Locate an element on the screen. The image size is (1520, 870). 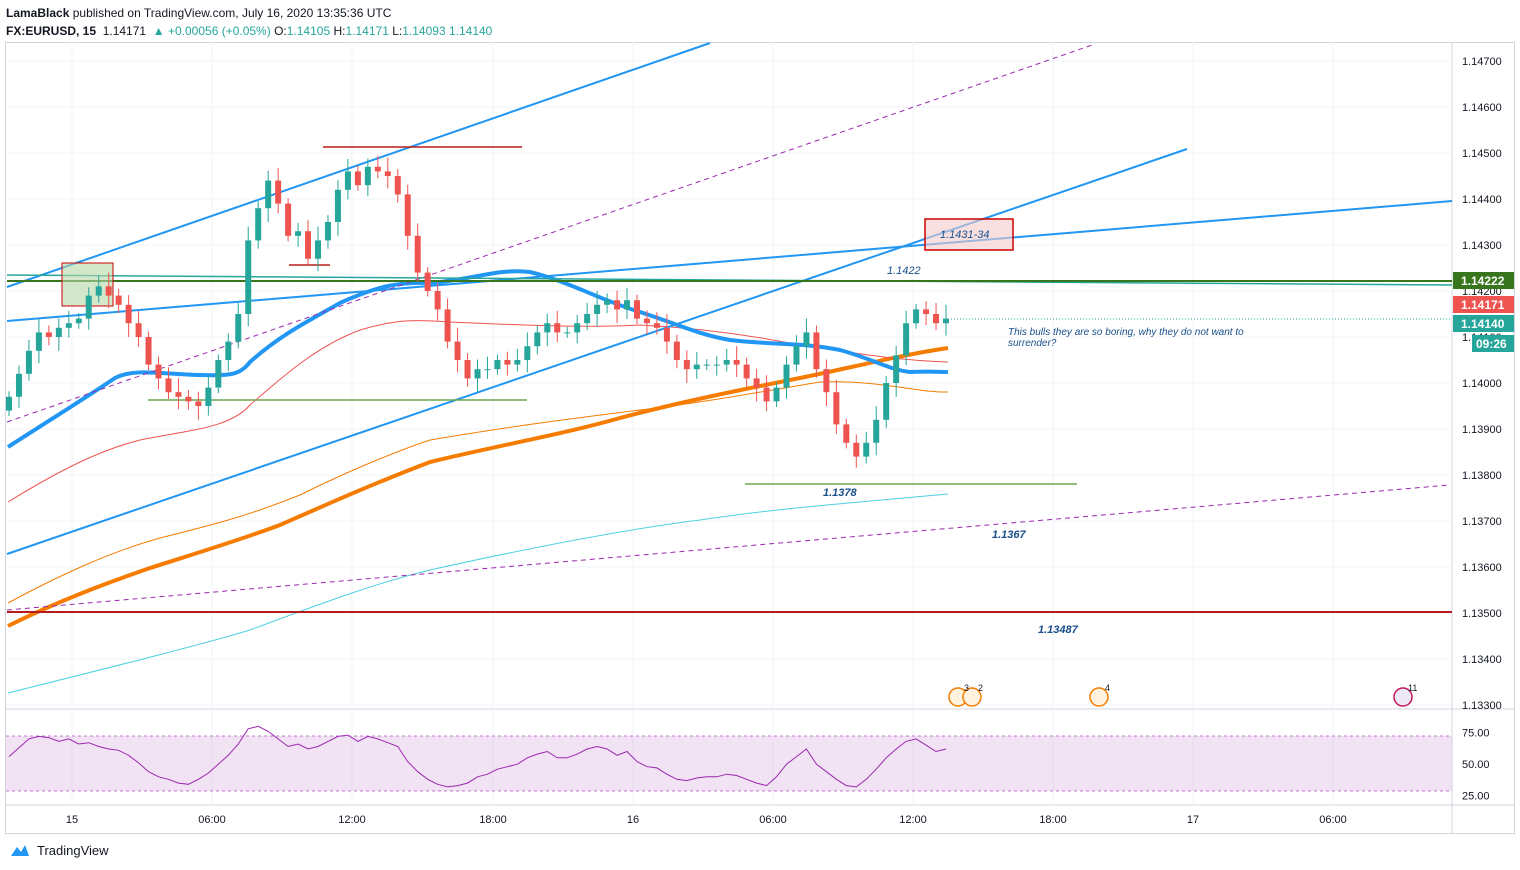
price-tick: 1.13300 is located at coordinates (1482, 706).